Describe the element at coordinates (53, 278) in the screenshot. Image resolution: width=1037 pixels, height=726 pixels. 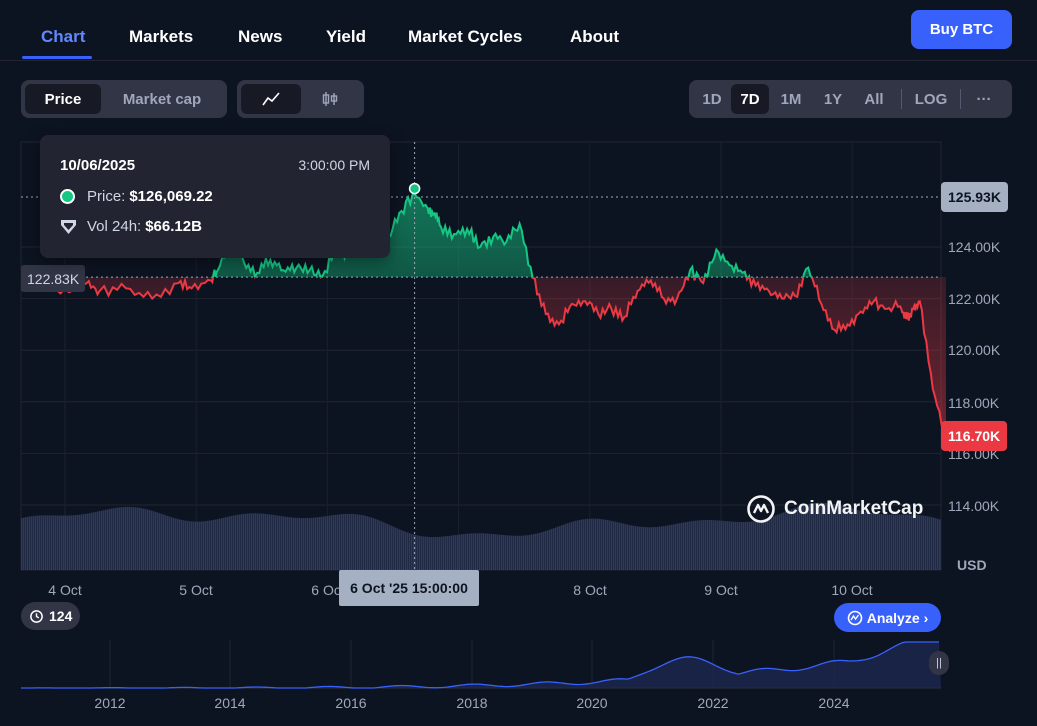
I see `reference-price-tag: 122.83K` at that location.